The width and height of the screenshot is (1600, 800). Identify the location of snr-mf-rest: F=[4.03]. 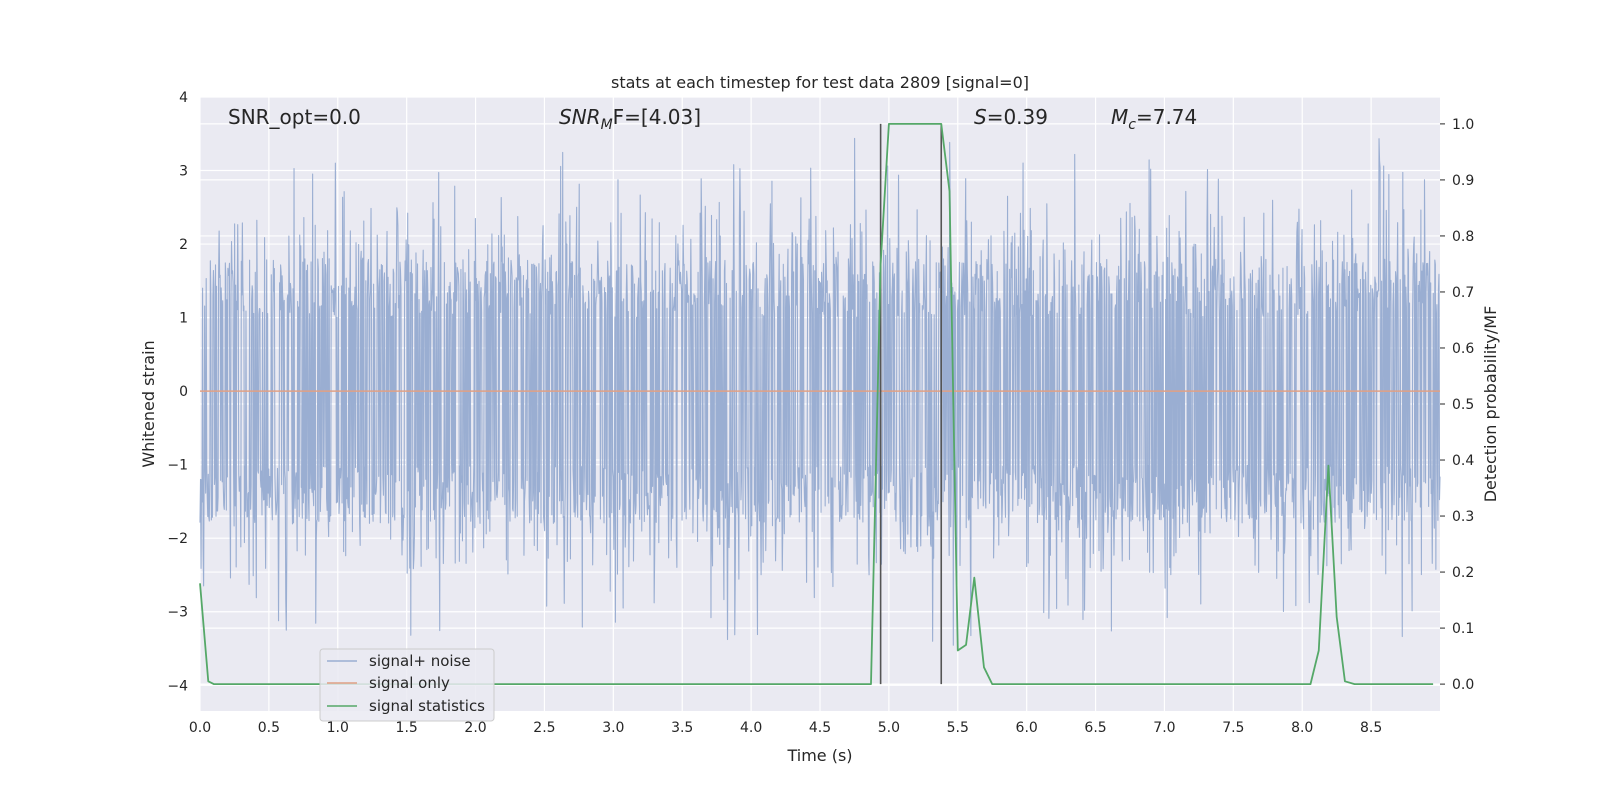
(657, 117).